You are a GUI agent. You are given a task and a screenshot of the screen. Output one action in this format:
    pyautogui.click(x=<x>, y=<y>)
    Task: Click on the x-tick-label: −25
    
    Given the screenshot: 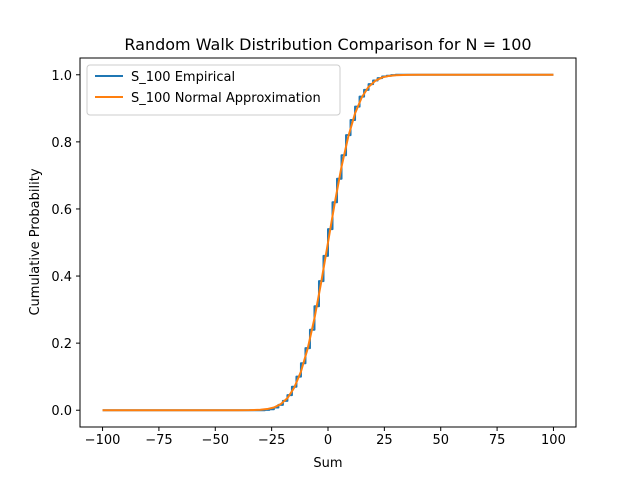 What is the action you would take?
    pyautogui.click(x=271, y=440)
    